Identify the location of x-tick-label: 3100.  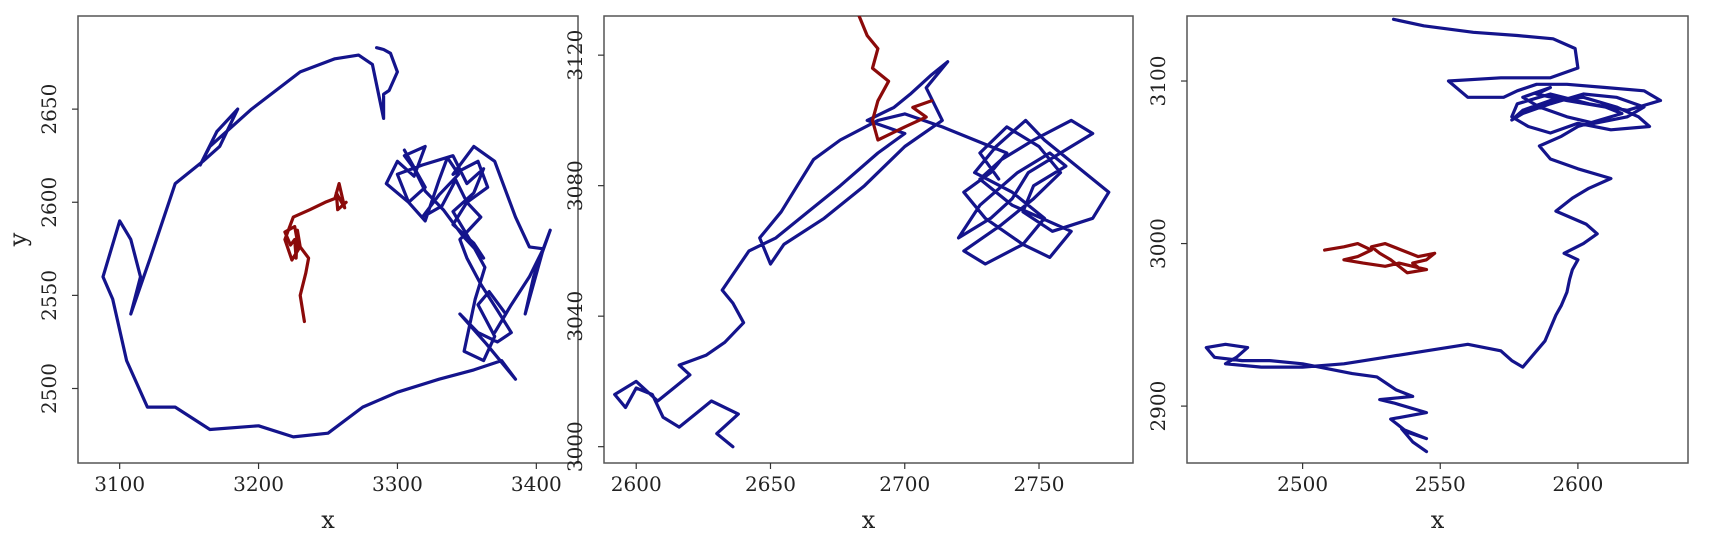
(119, 484).